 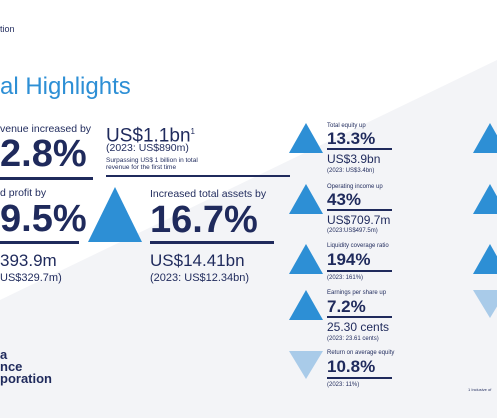 I want to click on assets-percent: 16.7%, so click(x=204, y=220).